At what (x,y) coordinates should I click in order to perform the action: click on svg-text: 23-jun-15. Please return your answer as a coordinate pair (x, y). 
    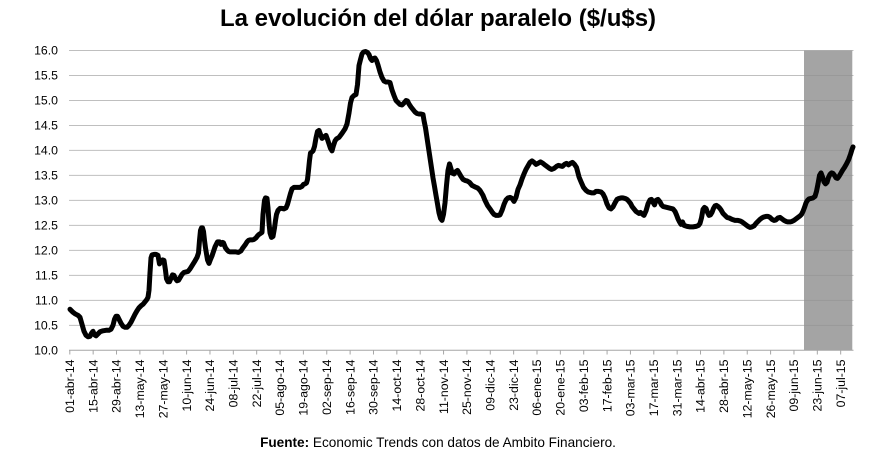
    Looking at the image, I should click on (818, 385).